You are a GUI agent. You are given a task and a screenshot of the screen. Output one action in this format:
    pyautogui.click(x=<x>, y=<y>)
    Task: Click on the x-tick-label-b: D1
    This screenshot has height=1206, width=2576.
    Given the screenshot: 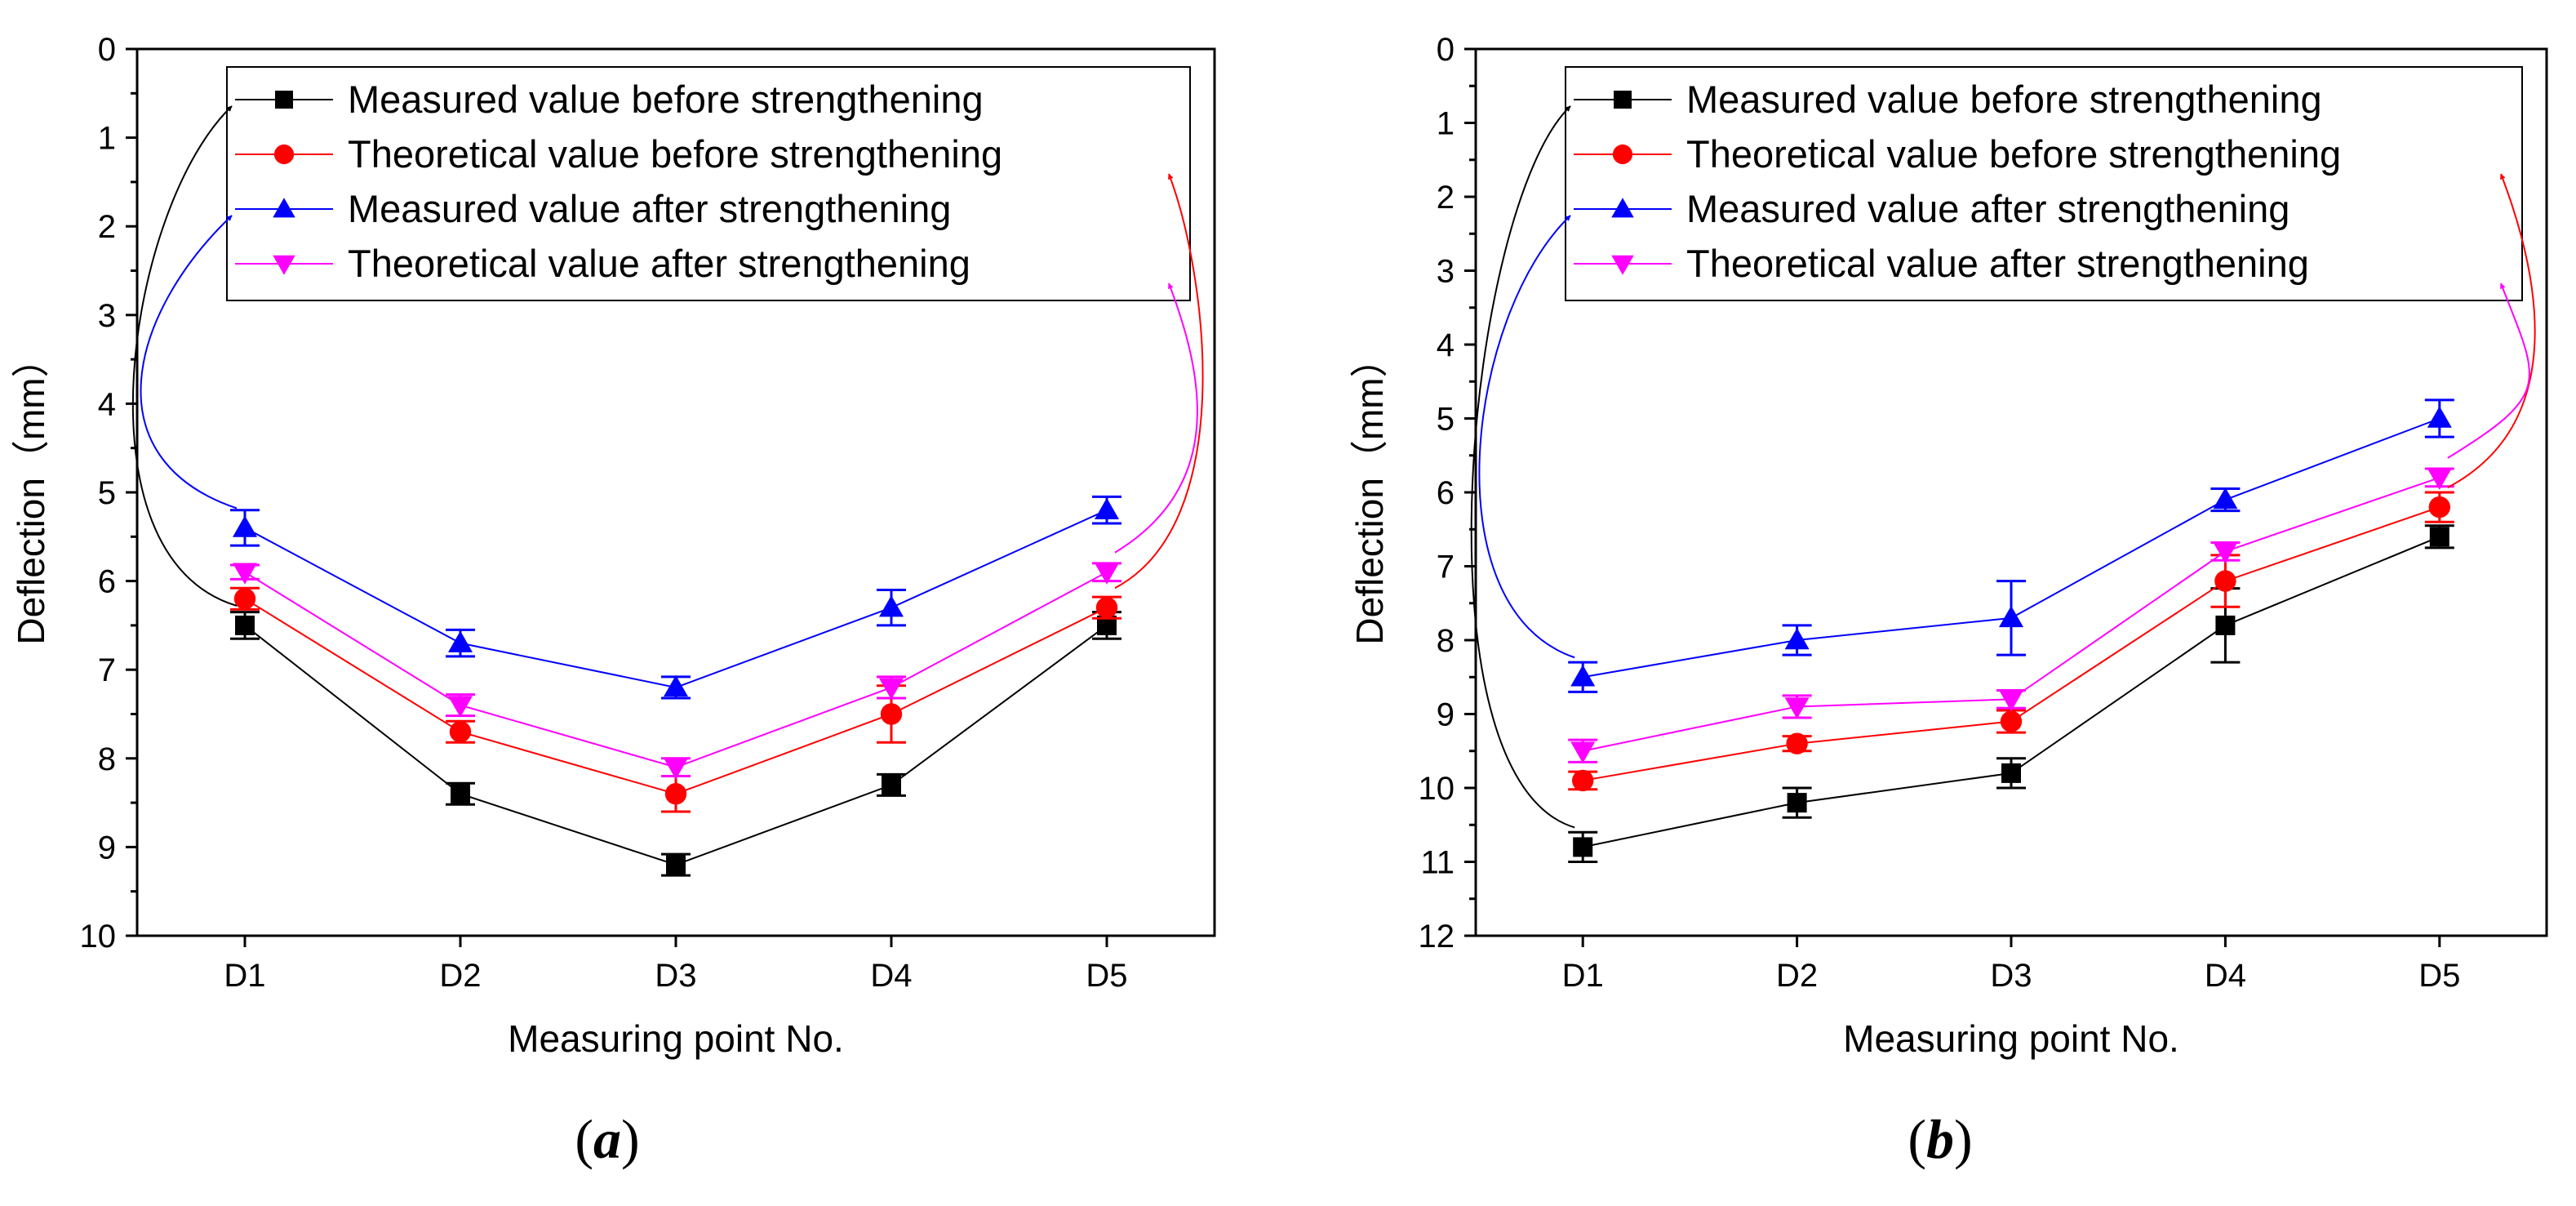 What is the action you would take?
    pyautogui.click(x=1583, y=976)
    